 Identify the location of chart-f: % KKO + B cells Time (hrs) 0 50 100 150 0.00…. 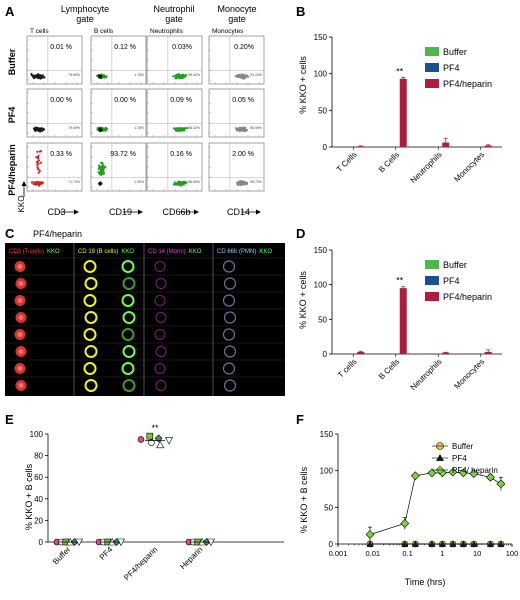
(408, 508).